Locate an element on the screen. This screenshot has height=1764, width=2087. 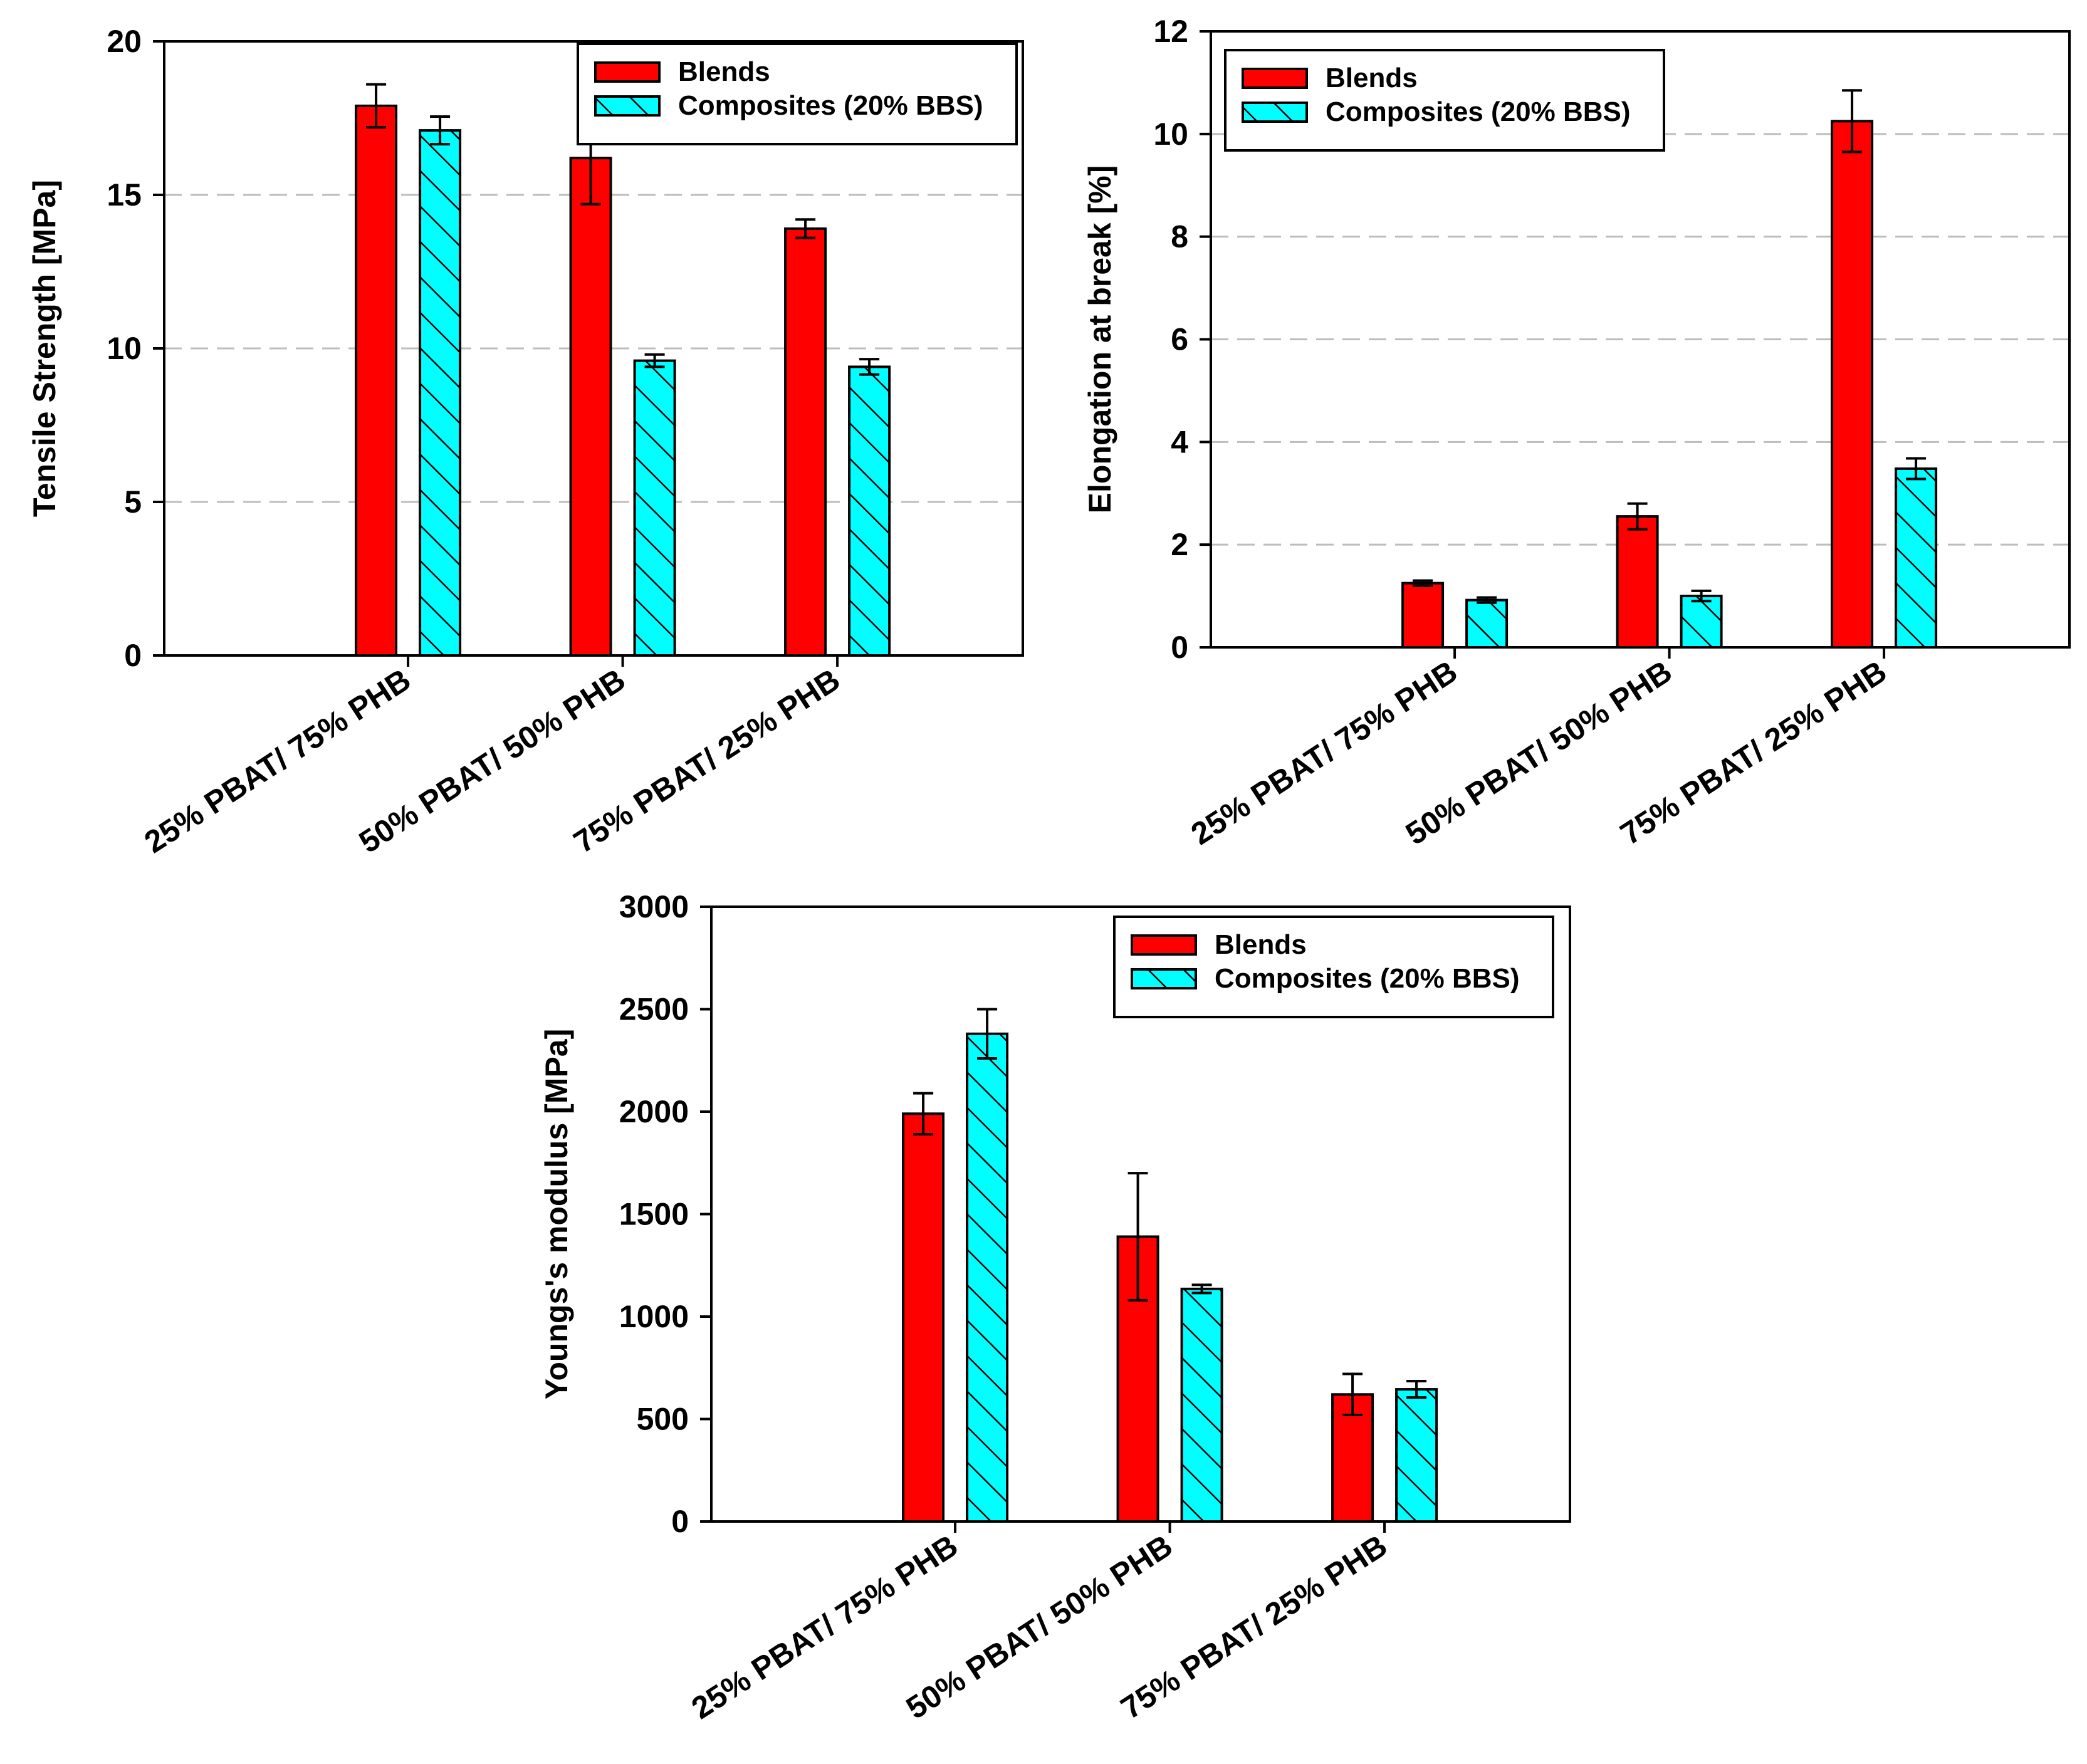
y-tick-label: 500 is located at coordinates (663, 1419).